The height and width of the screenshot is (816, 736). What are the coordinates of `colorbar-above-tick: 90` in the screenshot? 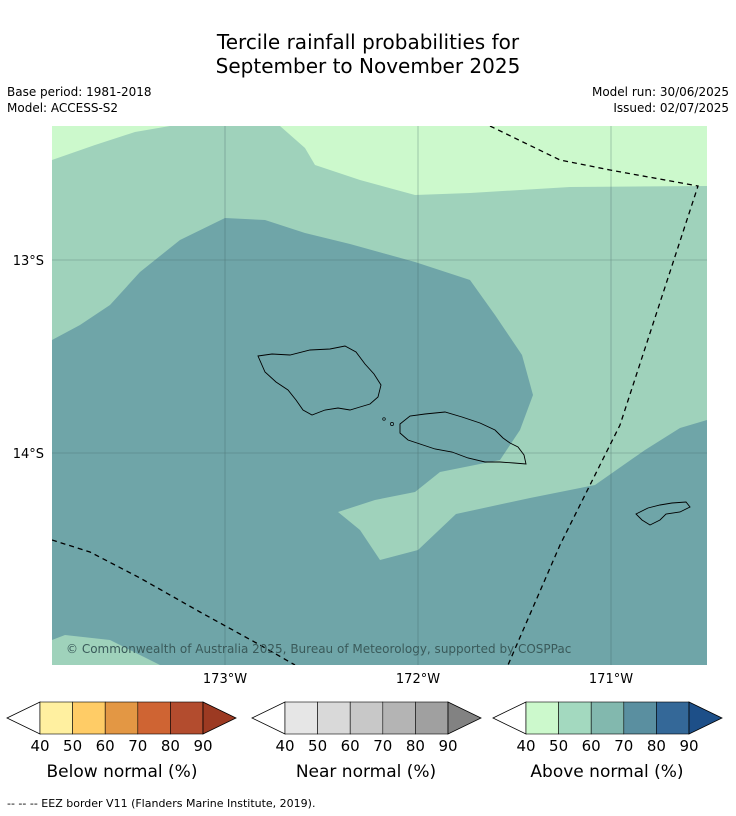 It's located at (688, 746).